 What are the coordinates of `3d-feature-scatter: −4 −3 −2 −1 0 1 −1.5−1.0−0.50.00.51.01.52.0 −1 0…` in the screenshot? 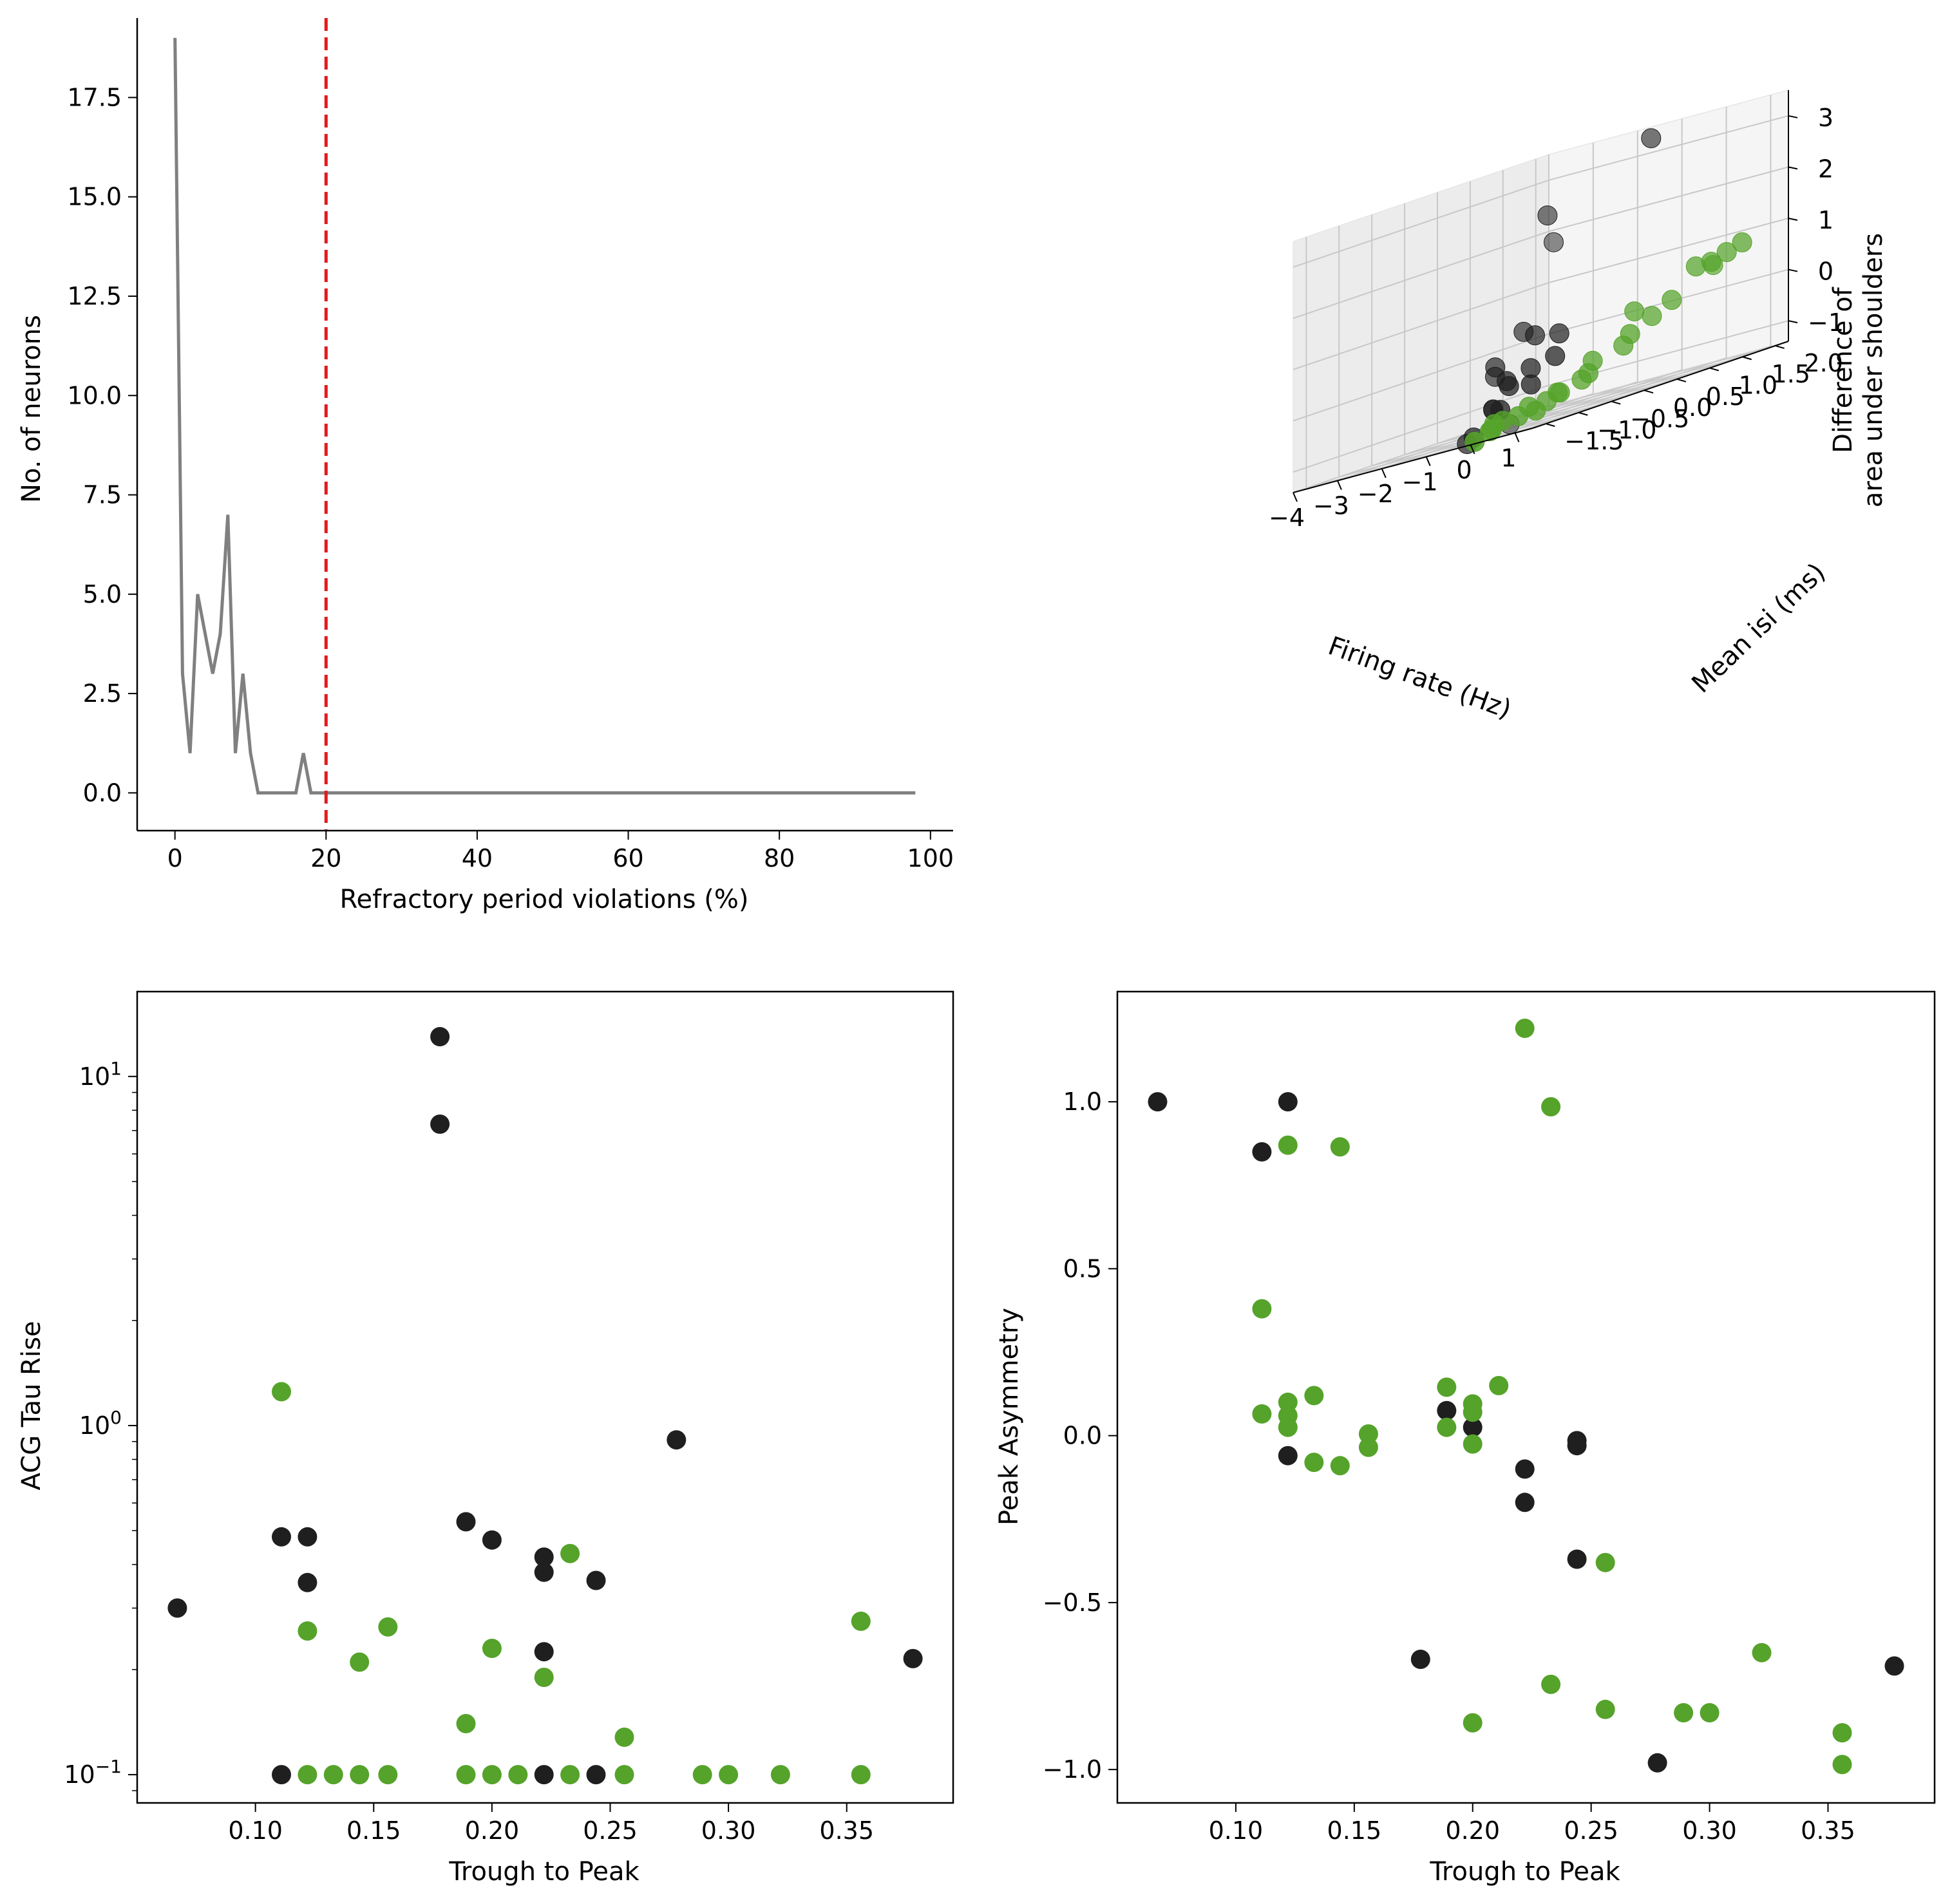 It's located at (1578, 407).